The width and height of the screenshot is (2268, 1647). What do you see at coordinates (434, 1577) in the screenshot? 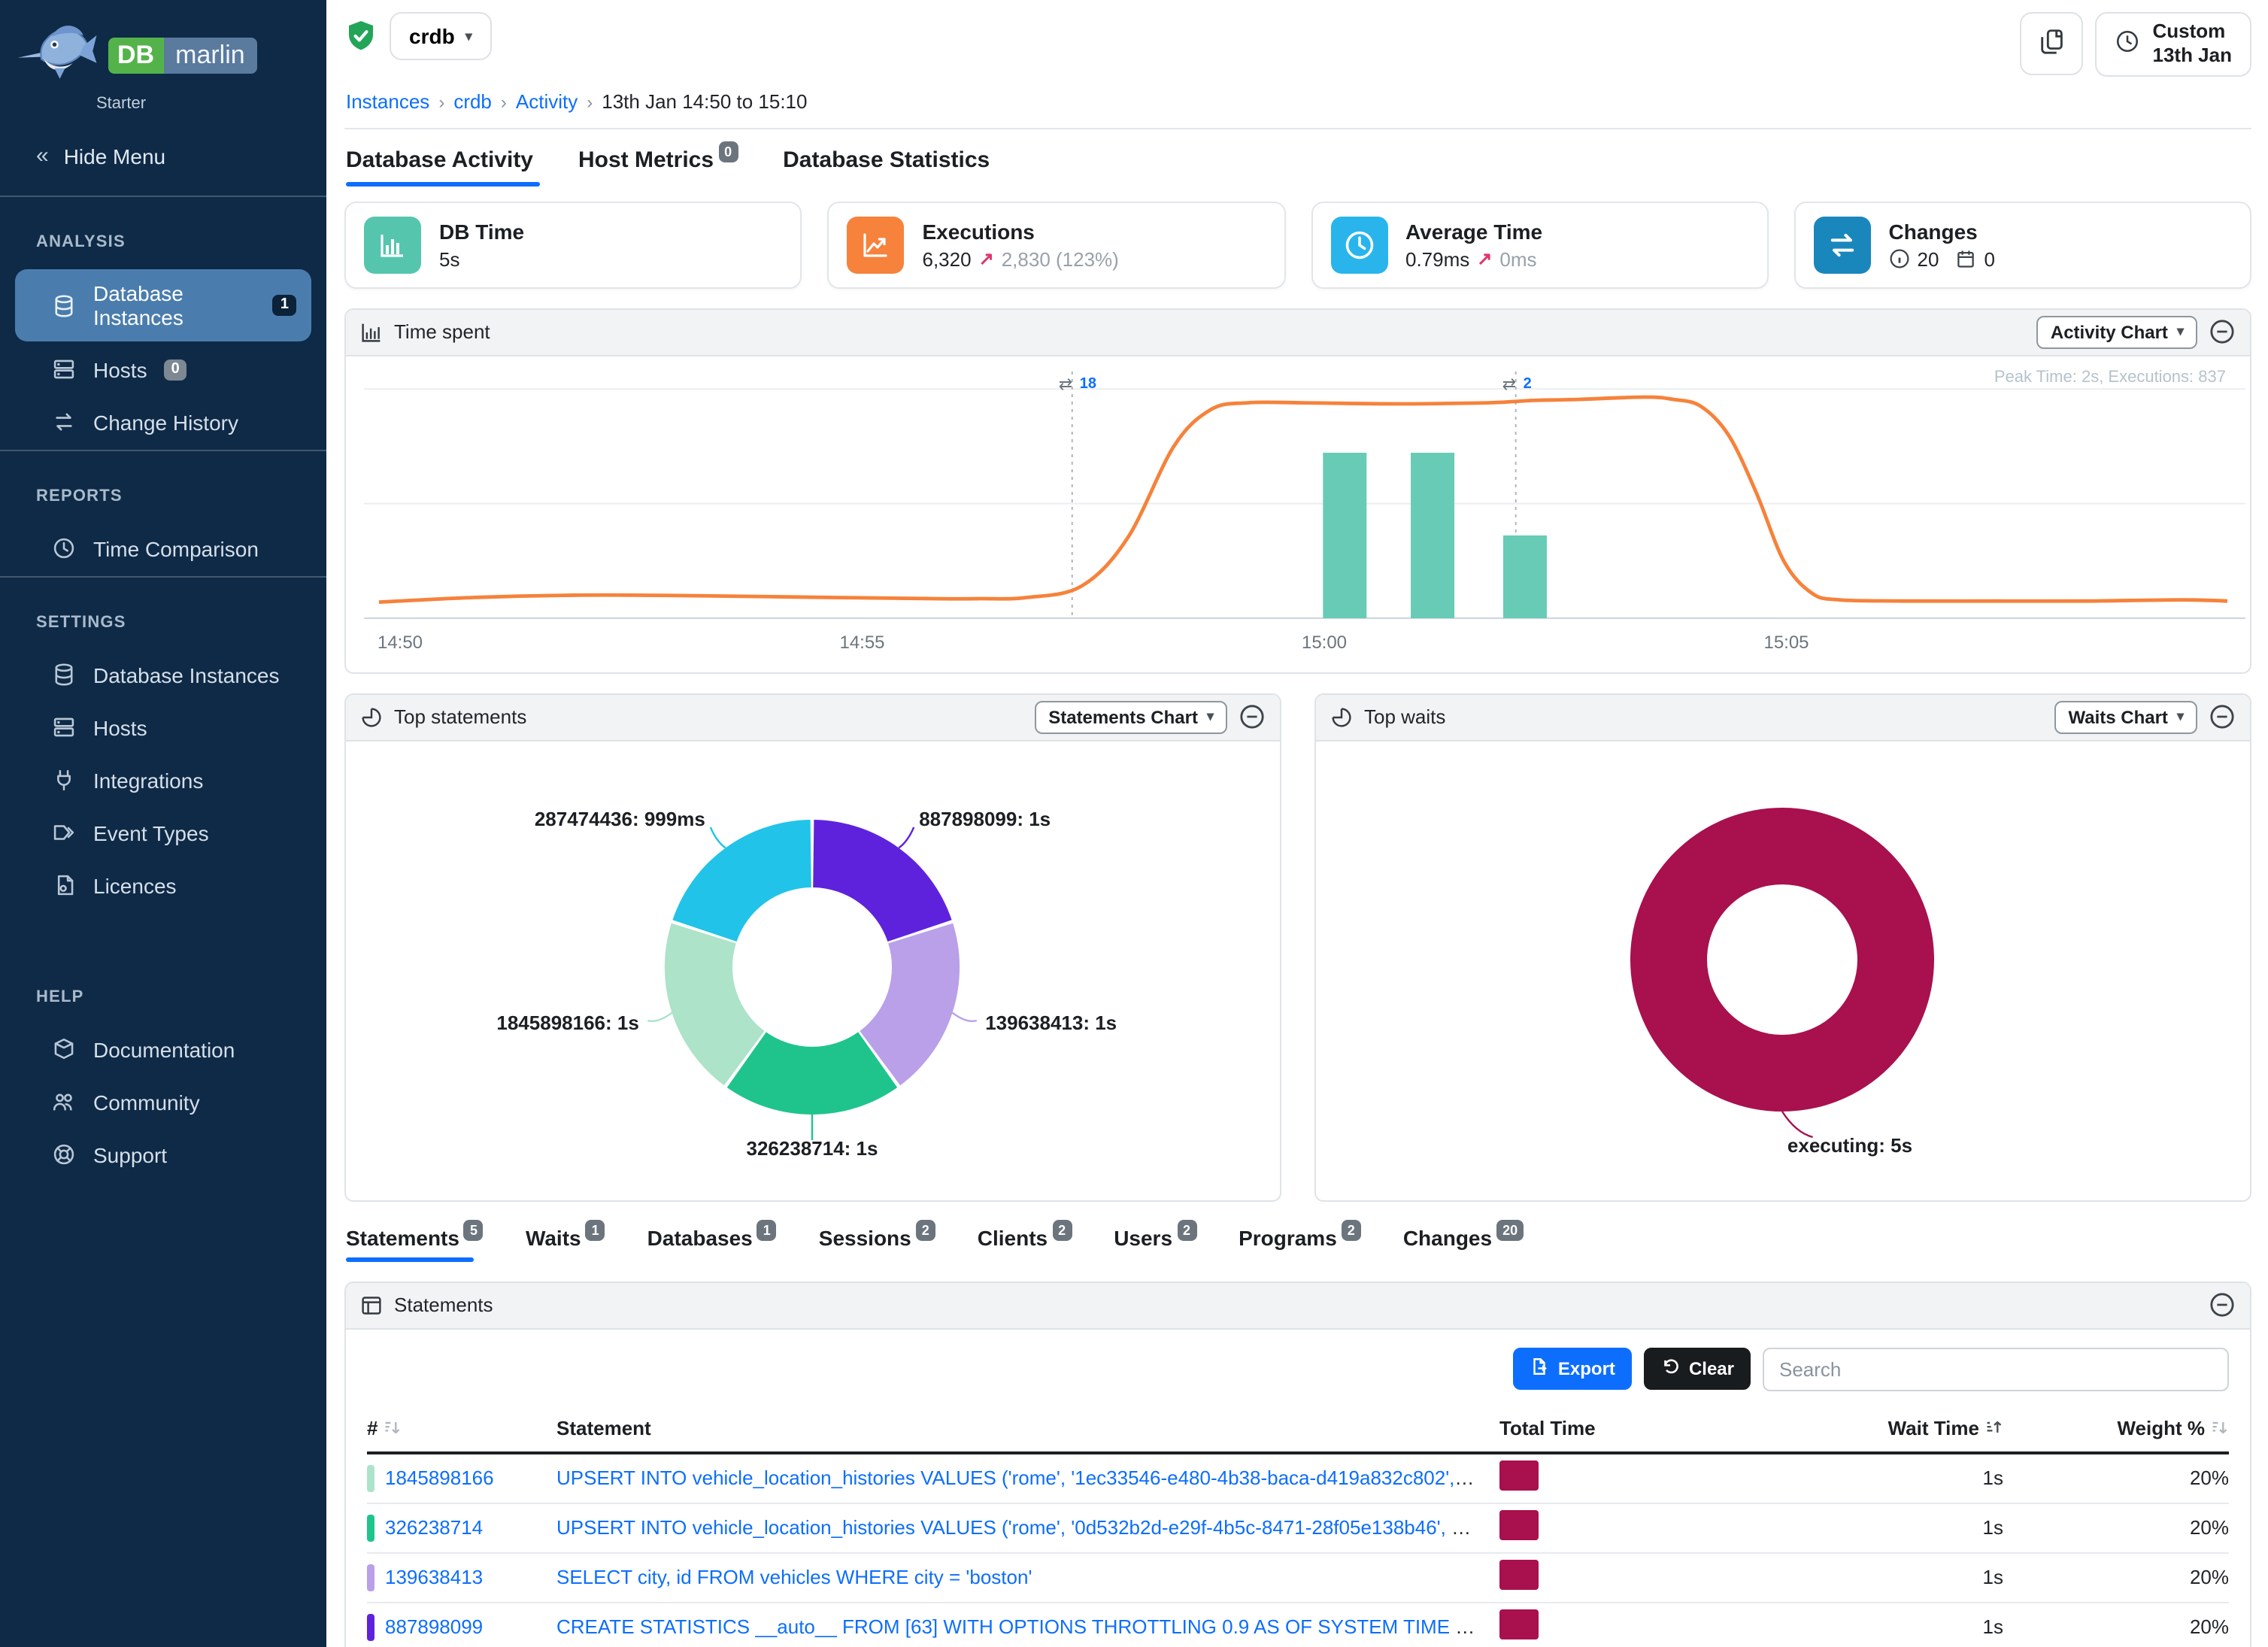
I see `statement-id-link: 139638413` at bounding box center [434, 1577].